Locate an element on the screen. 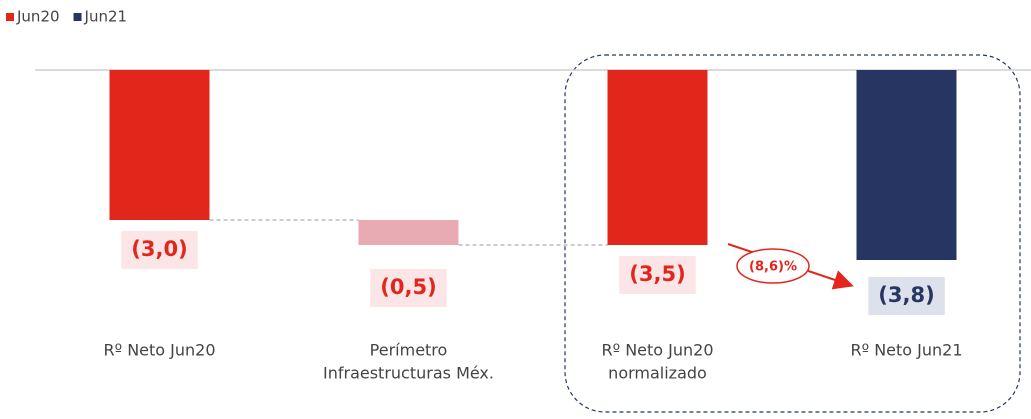  x-tick-label: Infraestructuras Méx. is located at coordinates (408, 373).